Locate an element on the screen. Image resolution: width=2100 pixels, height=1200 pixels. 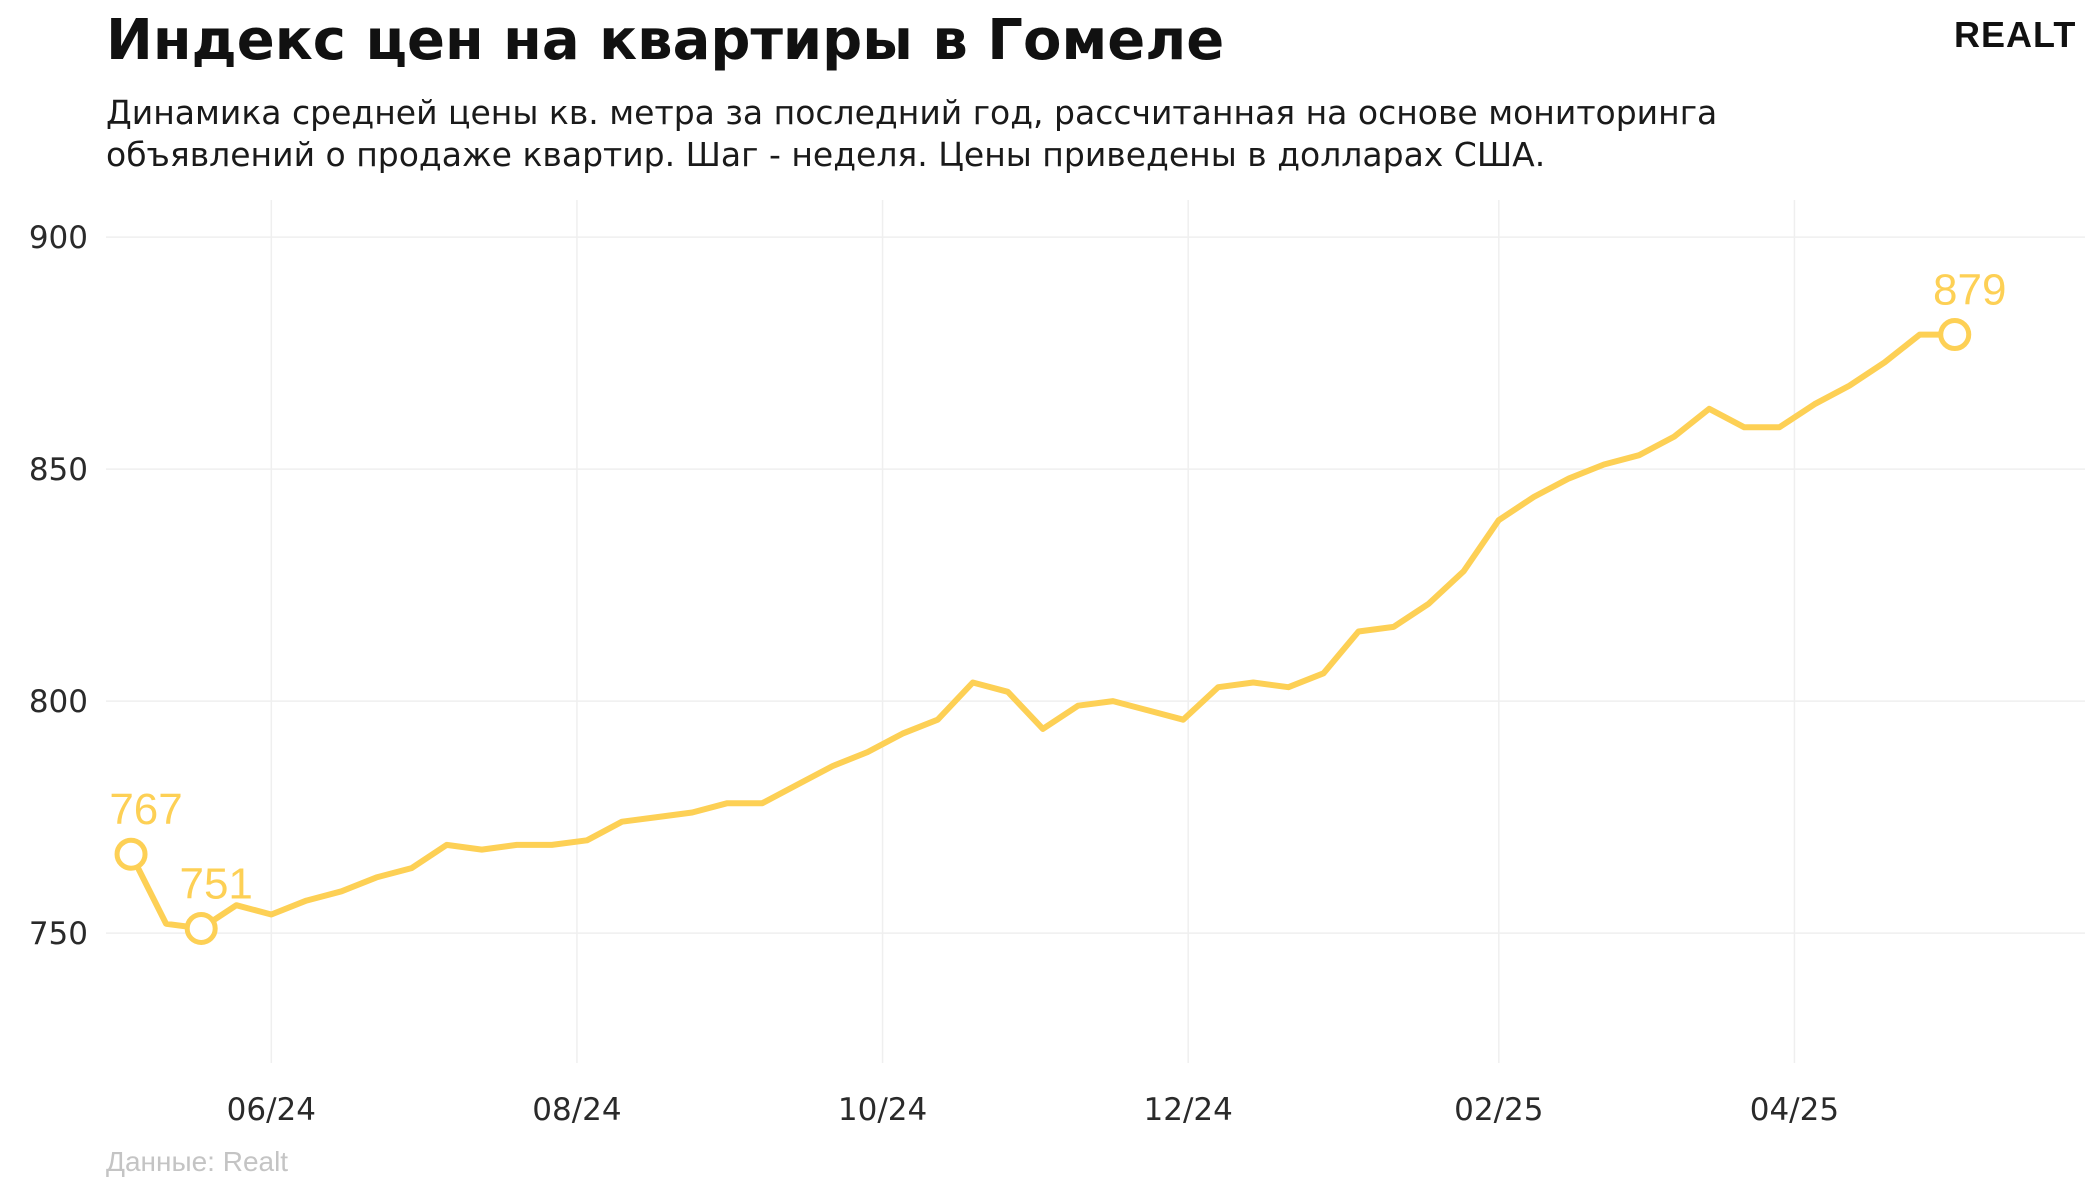
y-tick-label: 800 is located at coordinates (58, 702).